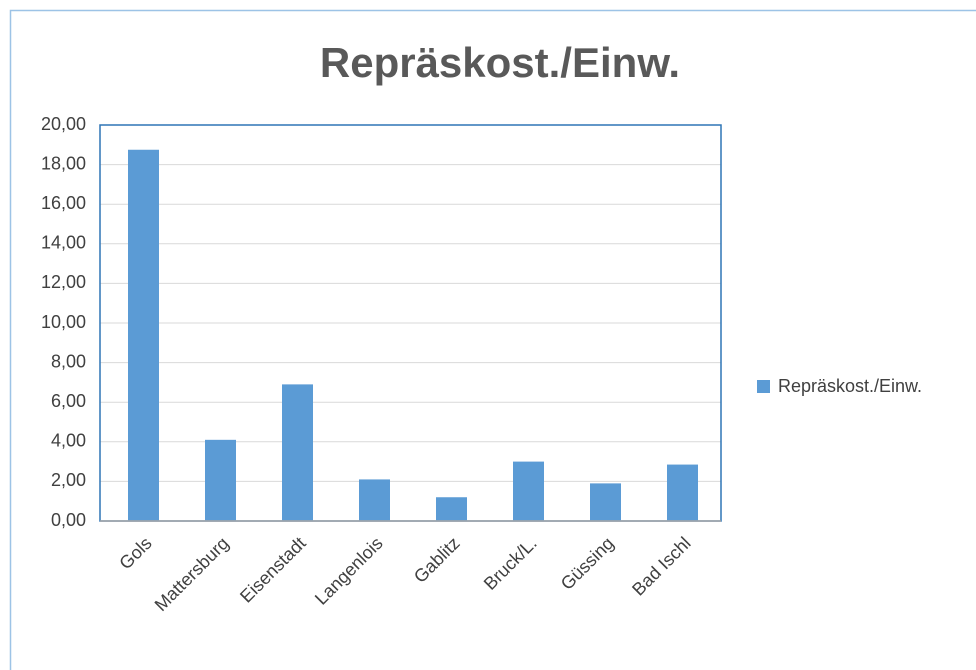 The image size is (976, 670). I want to click on y-tick-label: 4,00, so click(68, 441).